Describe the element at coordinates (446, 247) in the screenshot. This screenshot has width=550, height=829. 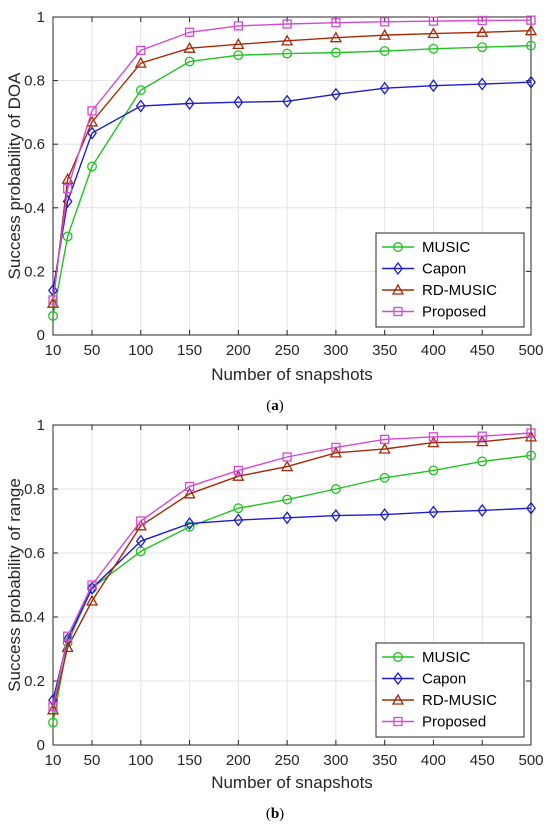
I see `legend-label: MUSIC` at that location.